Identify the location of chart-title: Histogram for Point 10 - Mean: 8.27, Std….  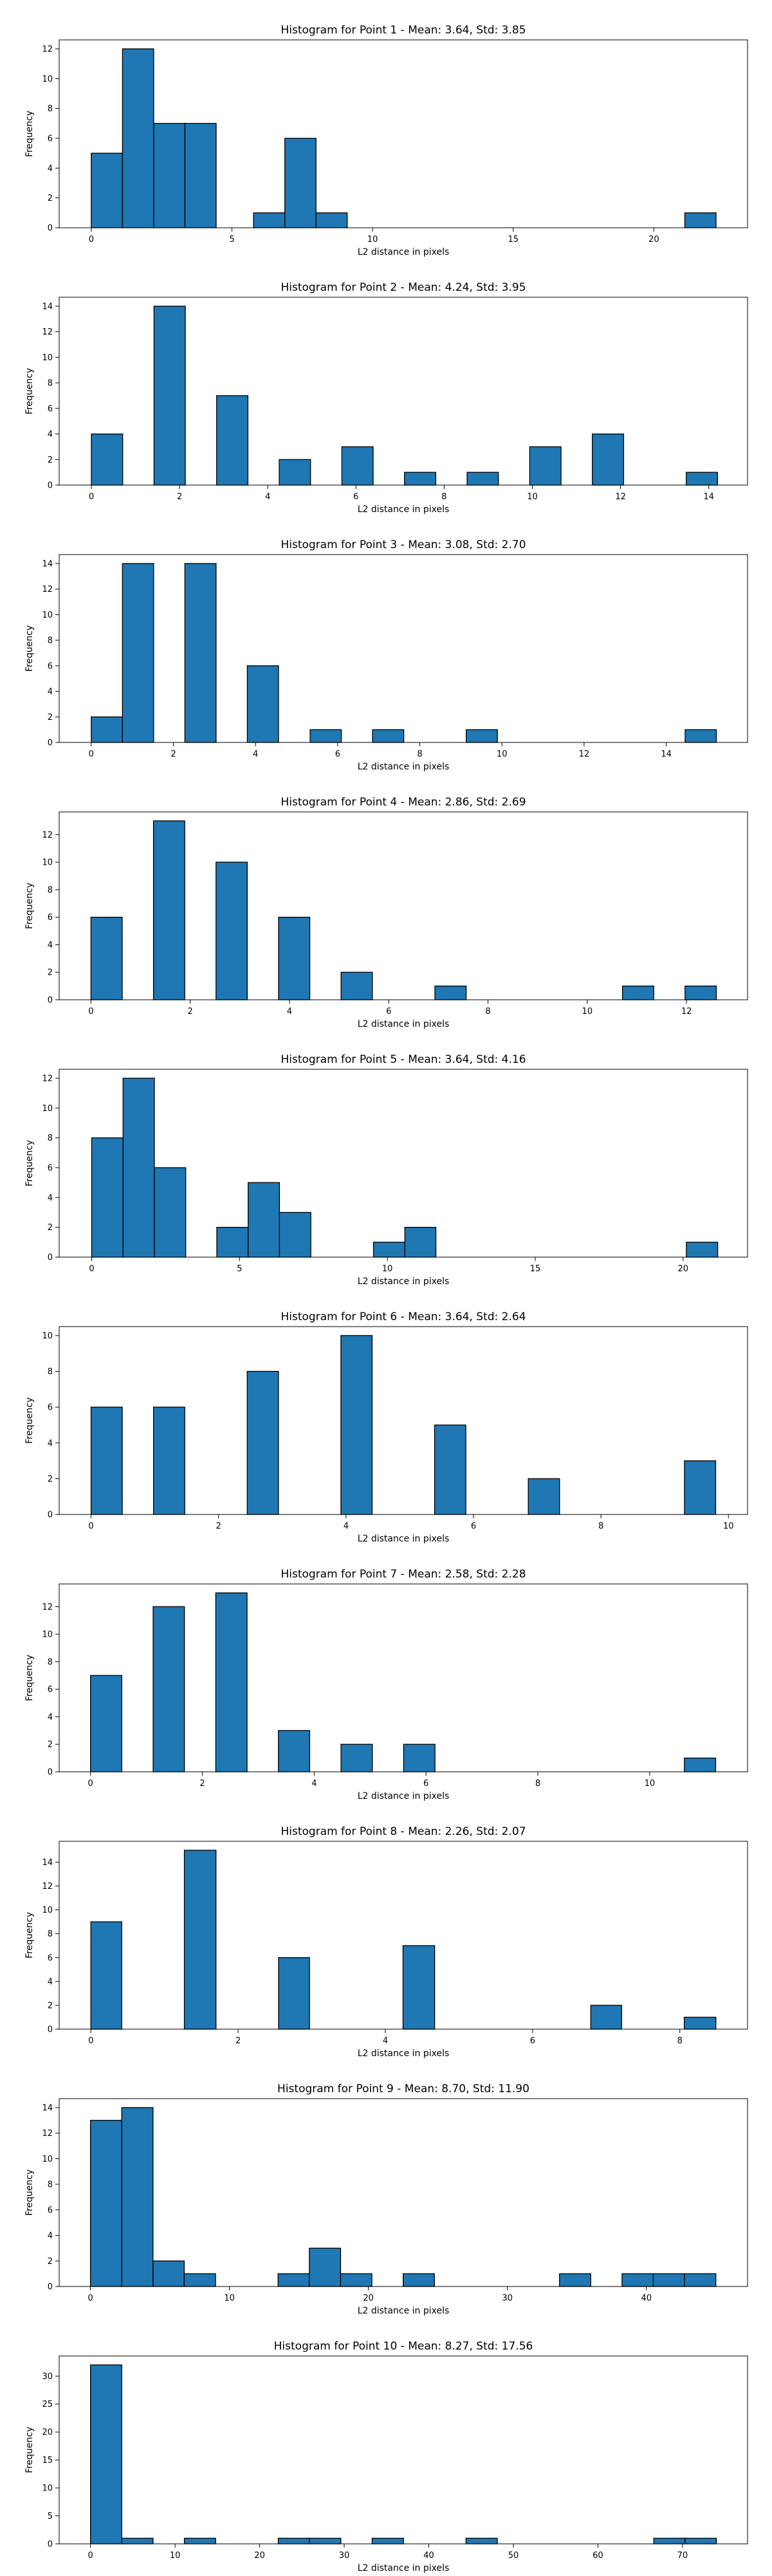
(403, 2346).